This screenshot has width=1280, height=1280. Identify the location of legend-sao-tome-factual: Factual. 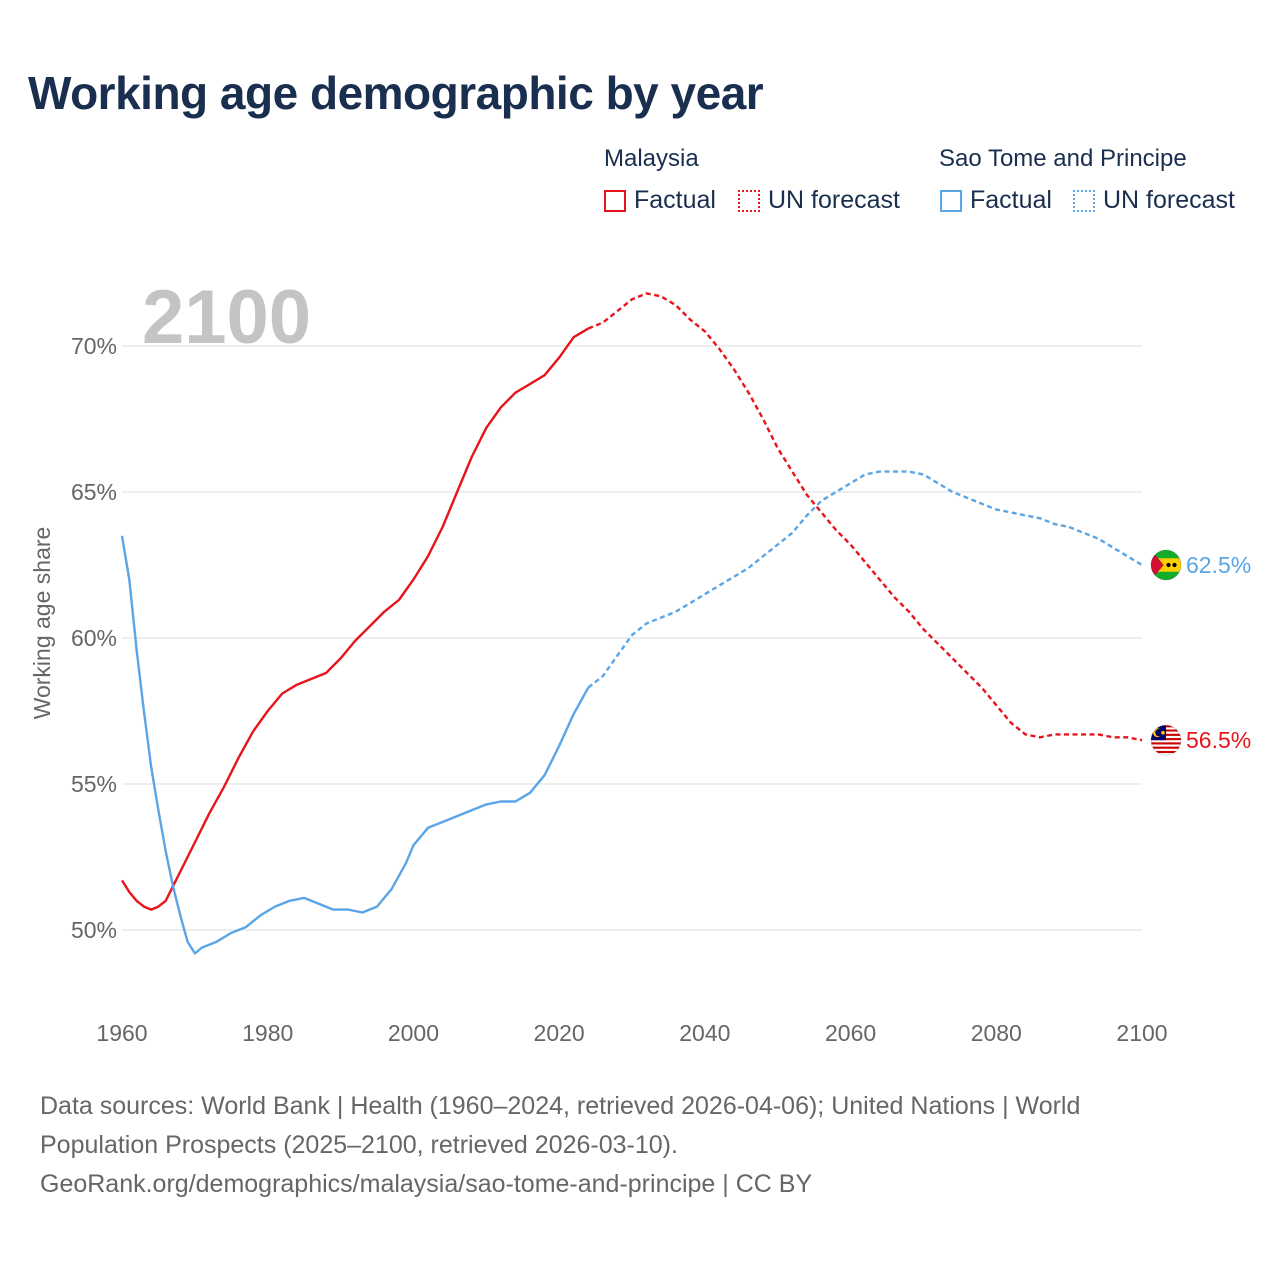
(996, 200).